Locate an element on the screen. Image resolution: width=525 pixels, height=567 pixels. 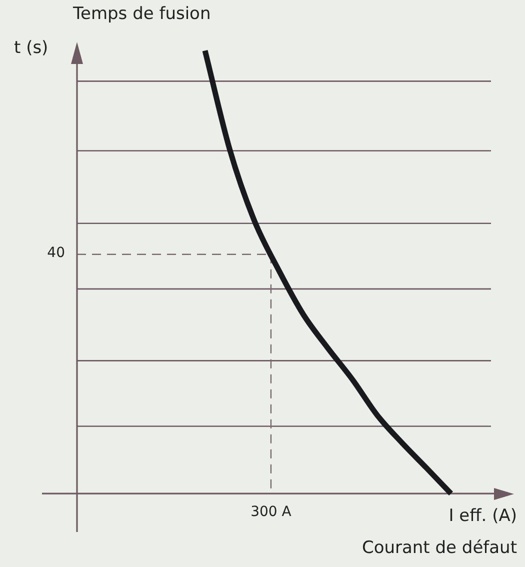
chart-title: Temps de fusion is located at coordinates (142, 14).